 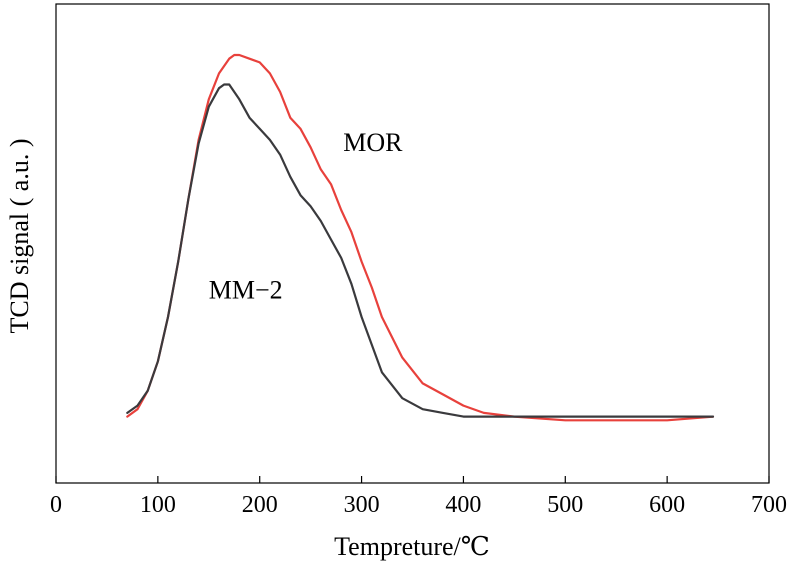 I want to click on x-tick-label: 400, so click(x=463, y=505).